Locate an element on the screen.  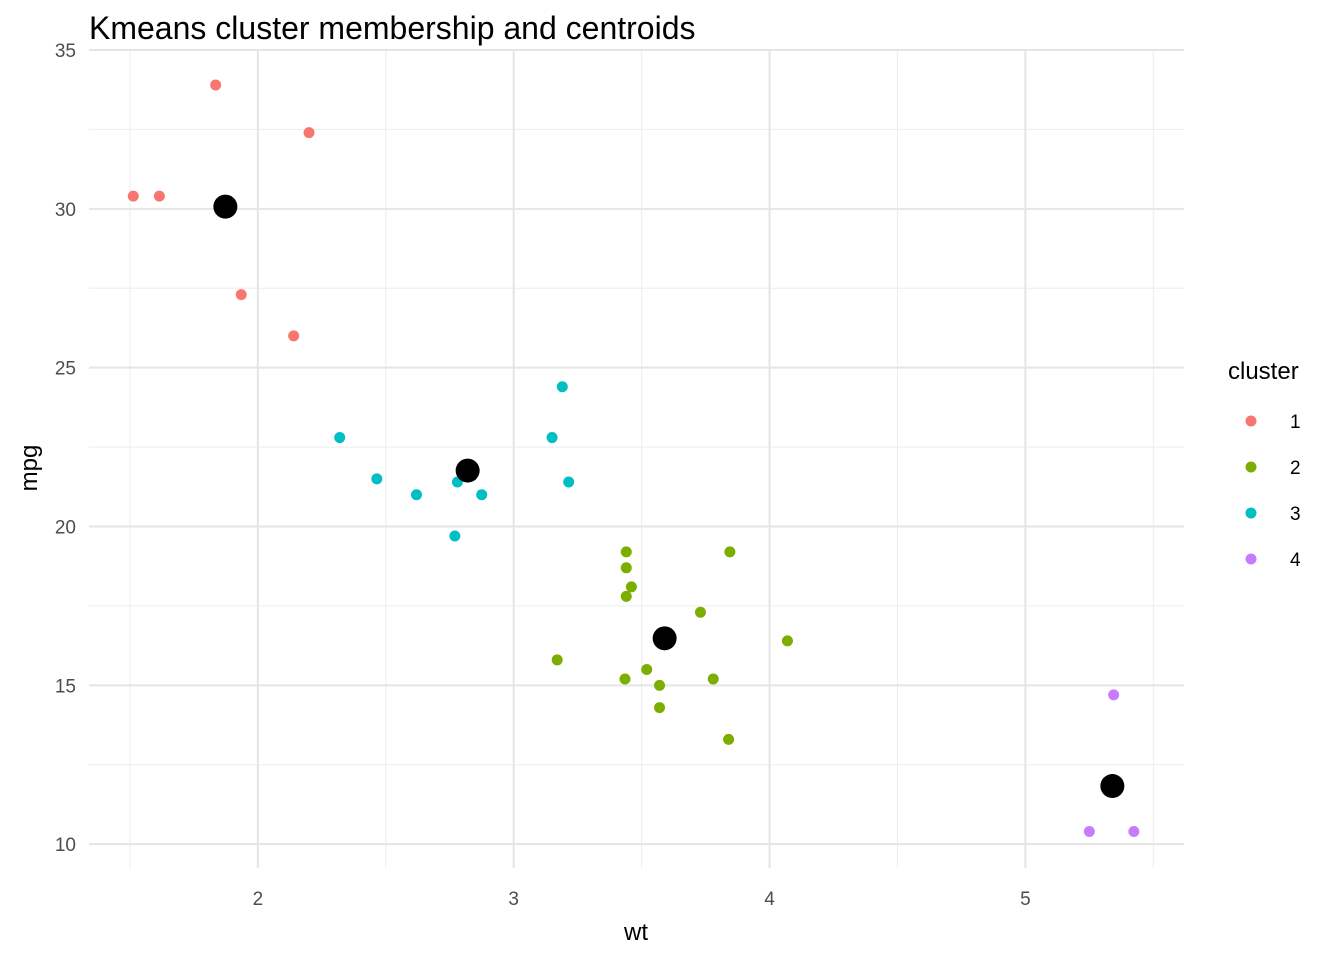
chart-title: Kmeans cluster membership and centroids is located at coordinates (392, 28).